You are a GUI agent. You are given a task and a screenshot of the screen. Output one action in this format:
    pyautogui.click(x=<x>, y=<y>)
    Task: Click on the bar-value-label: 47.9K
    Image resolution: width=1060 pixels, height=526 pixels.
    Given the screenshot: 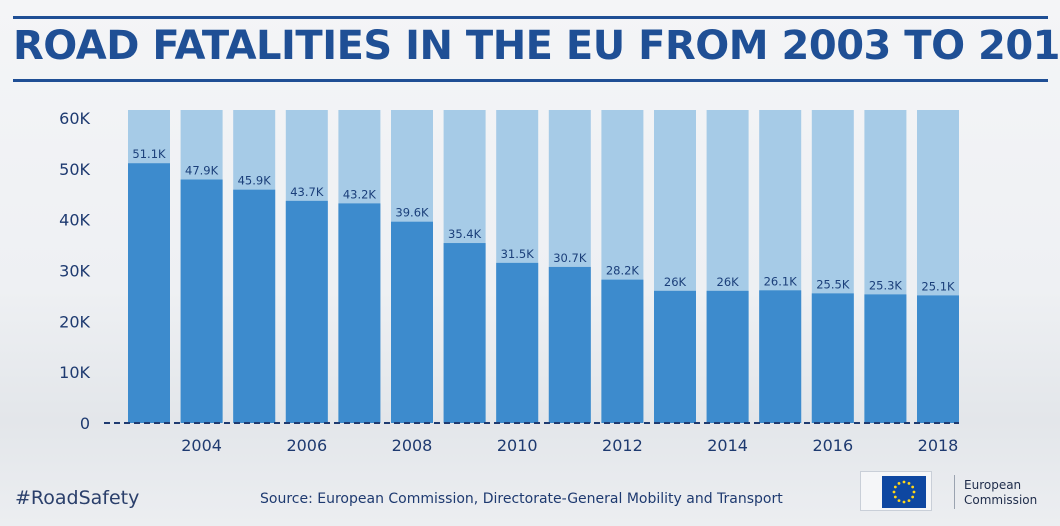 What is the action you would take?
    pyautogui.click(x=202, y=171)
    